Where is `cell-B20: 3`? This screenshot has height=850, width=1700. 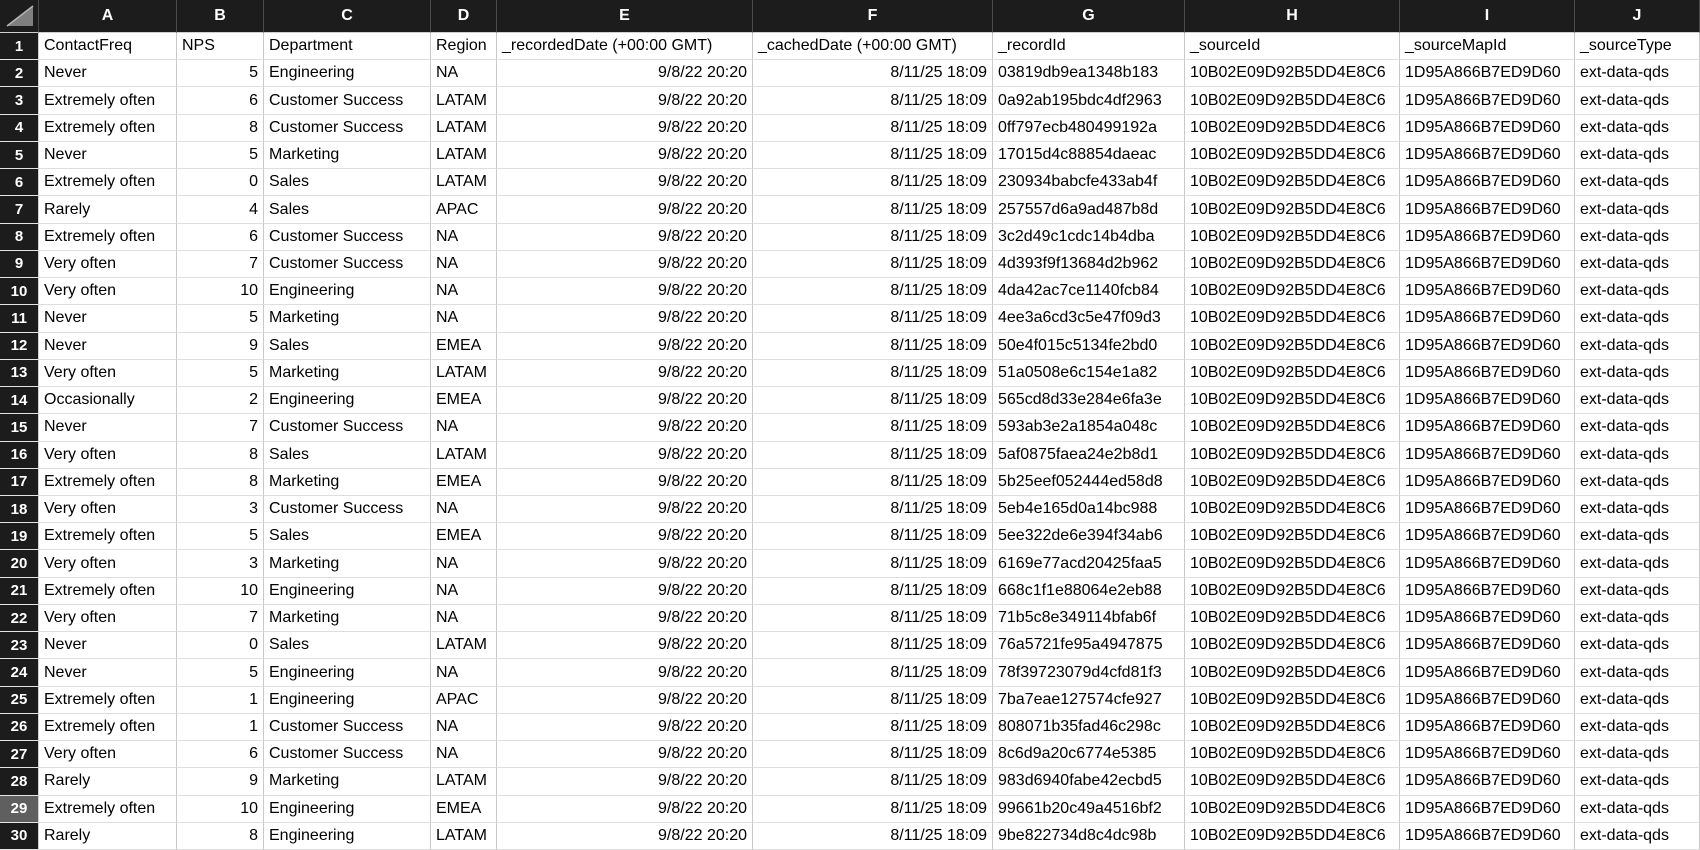
cell-B20: 3 is located at coordinates (220, 564).